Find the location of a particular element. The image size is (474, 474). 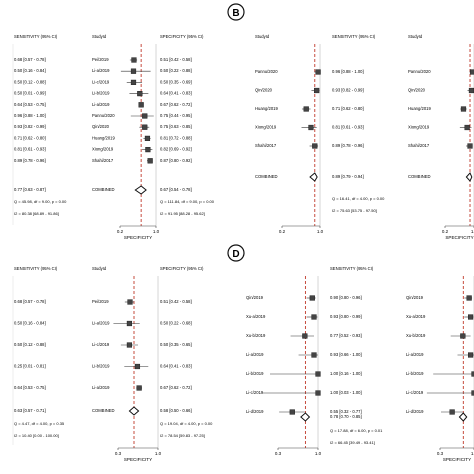

sens-forest-axis-d: 0.3 1.0 is located at coordinates (298, 451).